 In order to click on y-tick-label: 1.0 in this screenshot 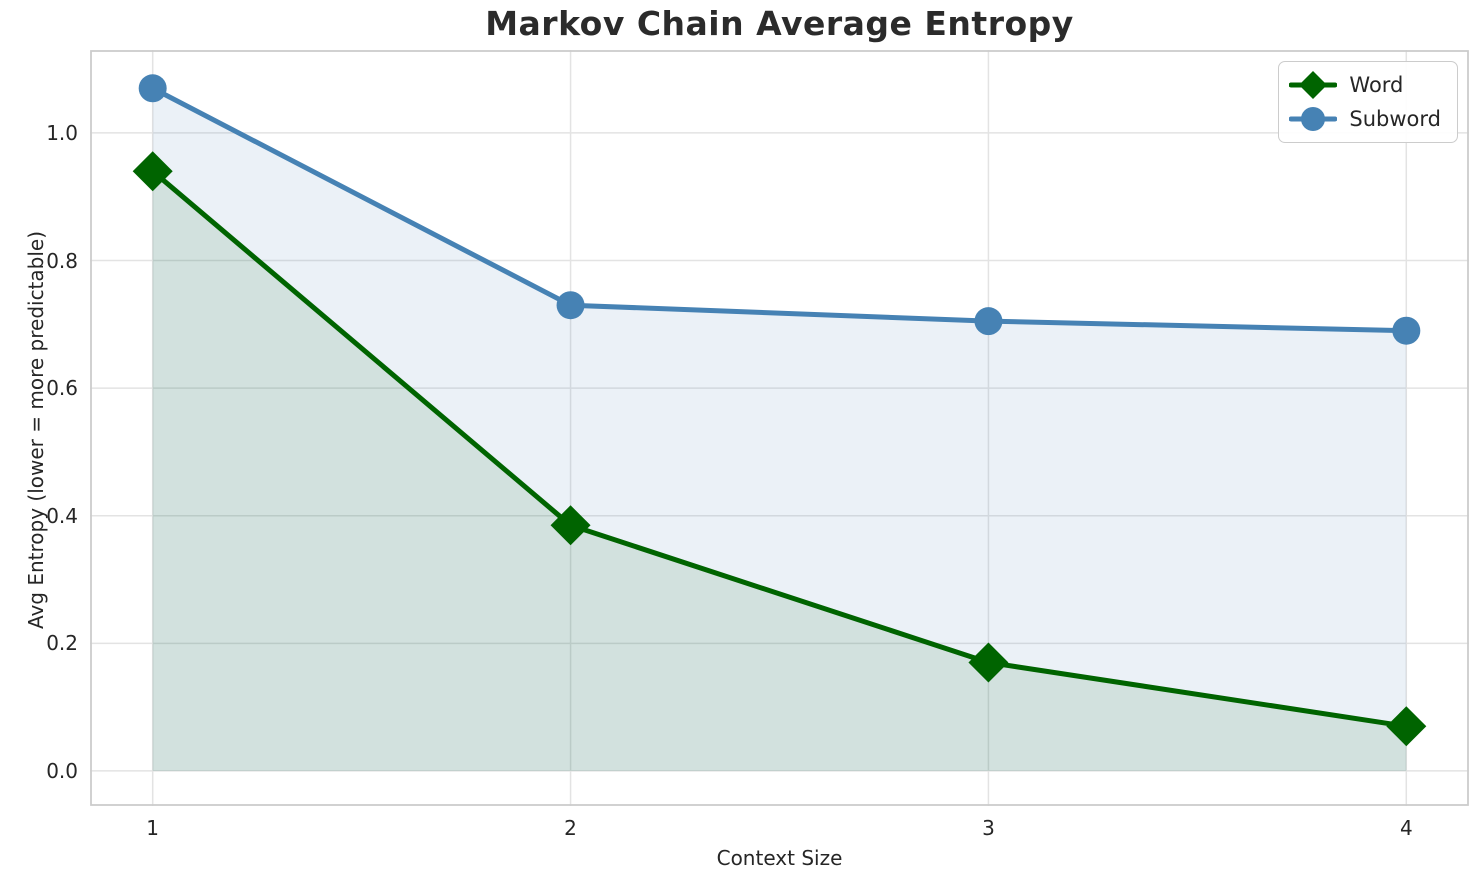, I will do `click(62, 132)`.